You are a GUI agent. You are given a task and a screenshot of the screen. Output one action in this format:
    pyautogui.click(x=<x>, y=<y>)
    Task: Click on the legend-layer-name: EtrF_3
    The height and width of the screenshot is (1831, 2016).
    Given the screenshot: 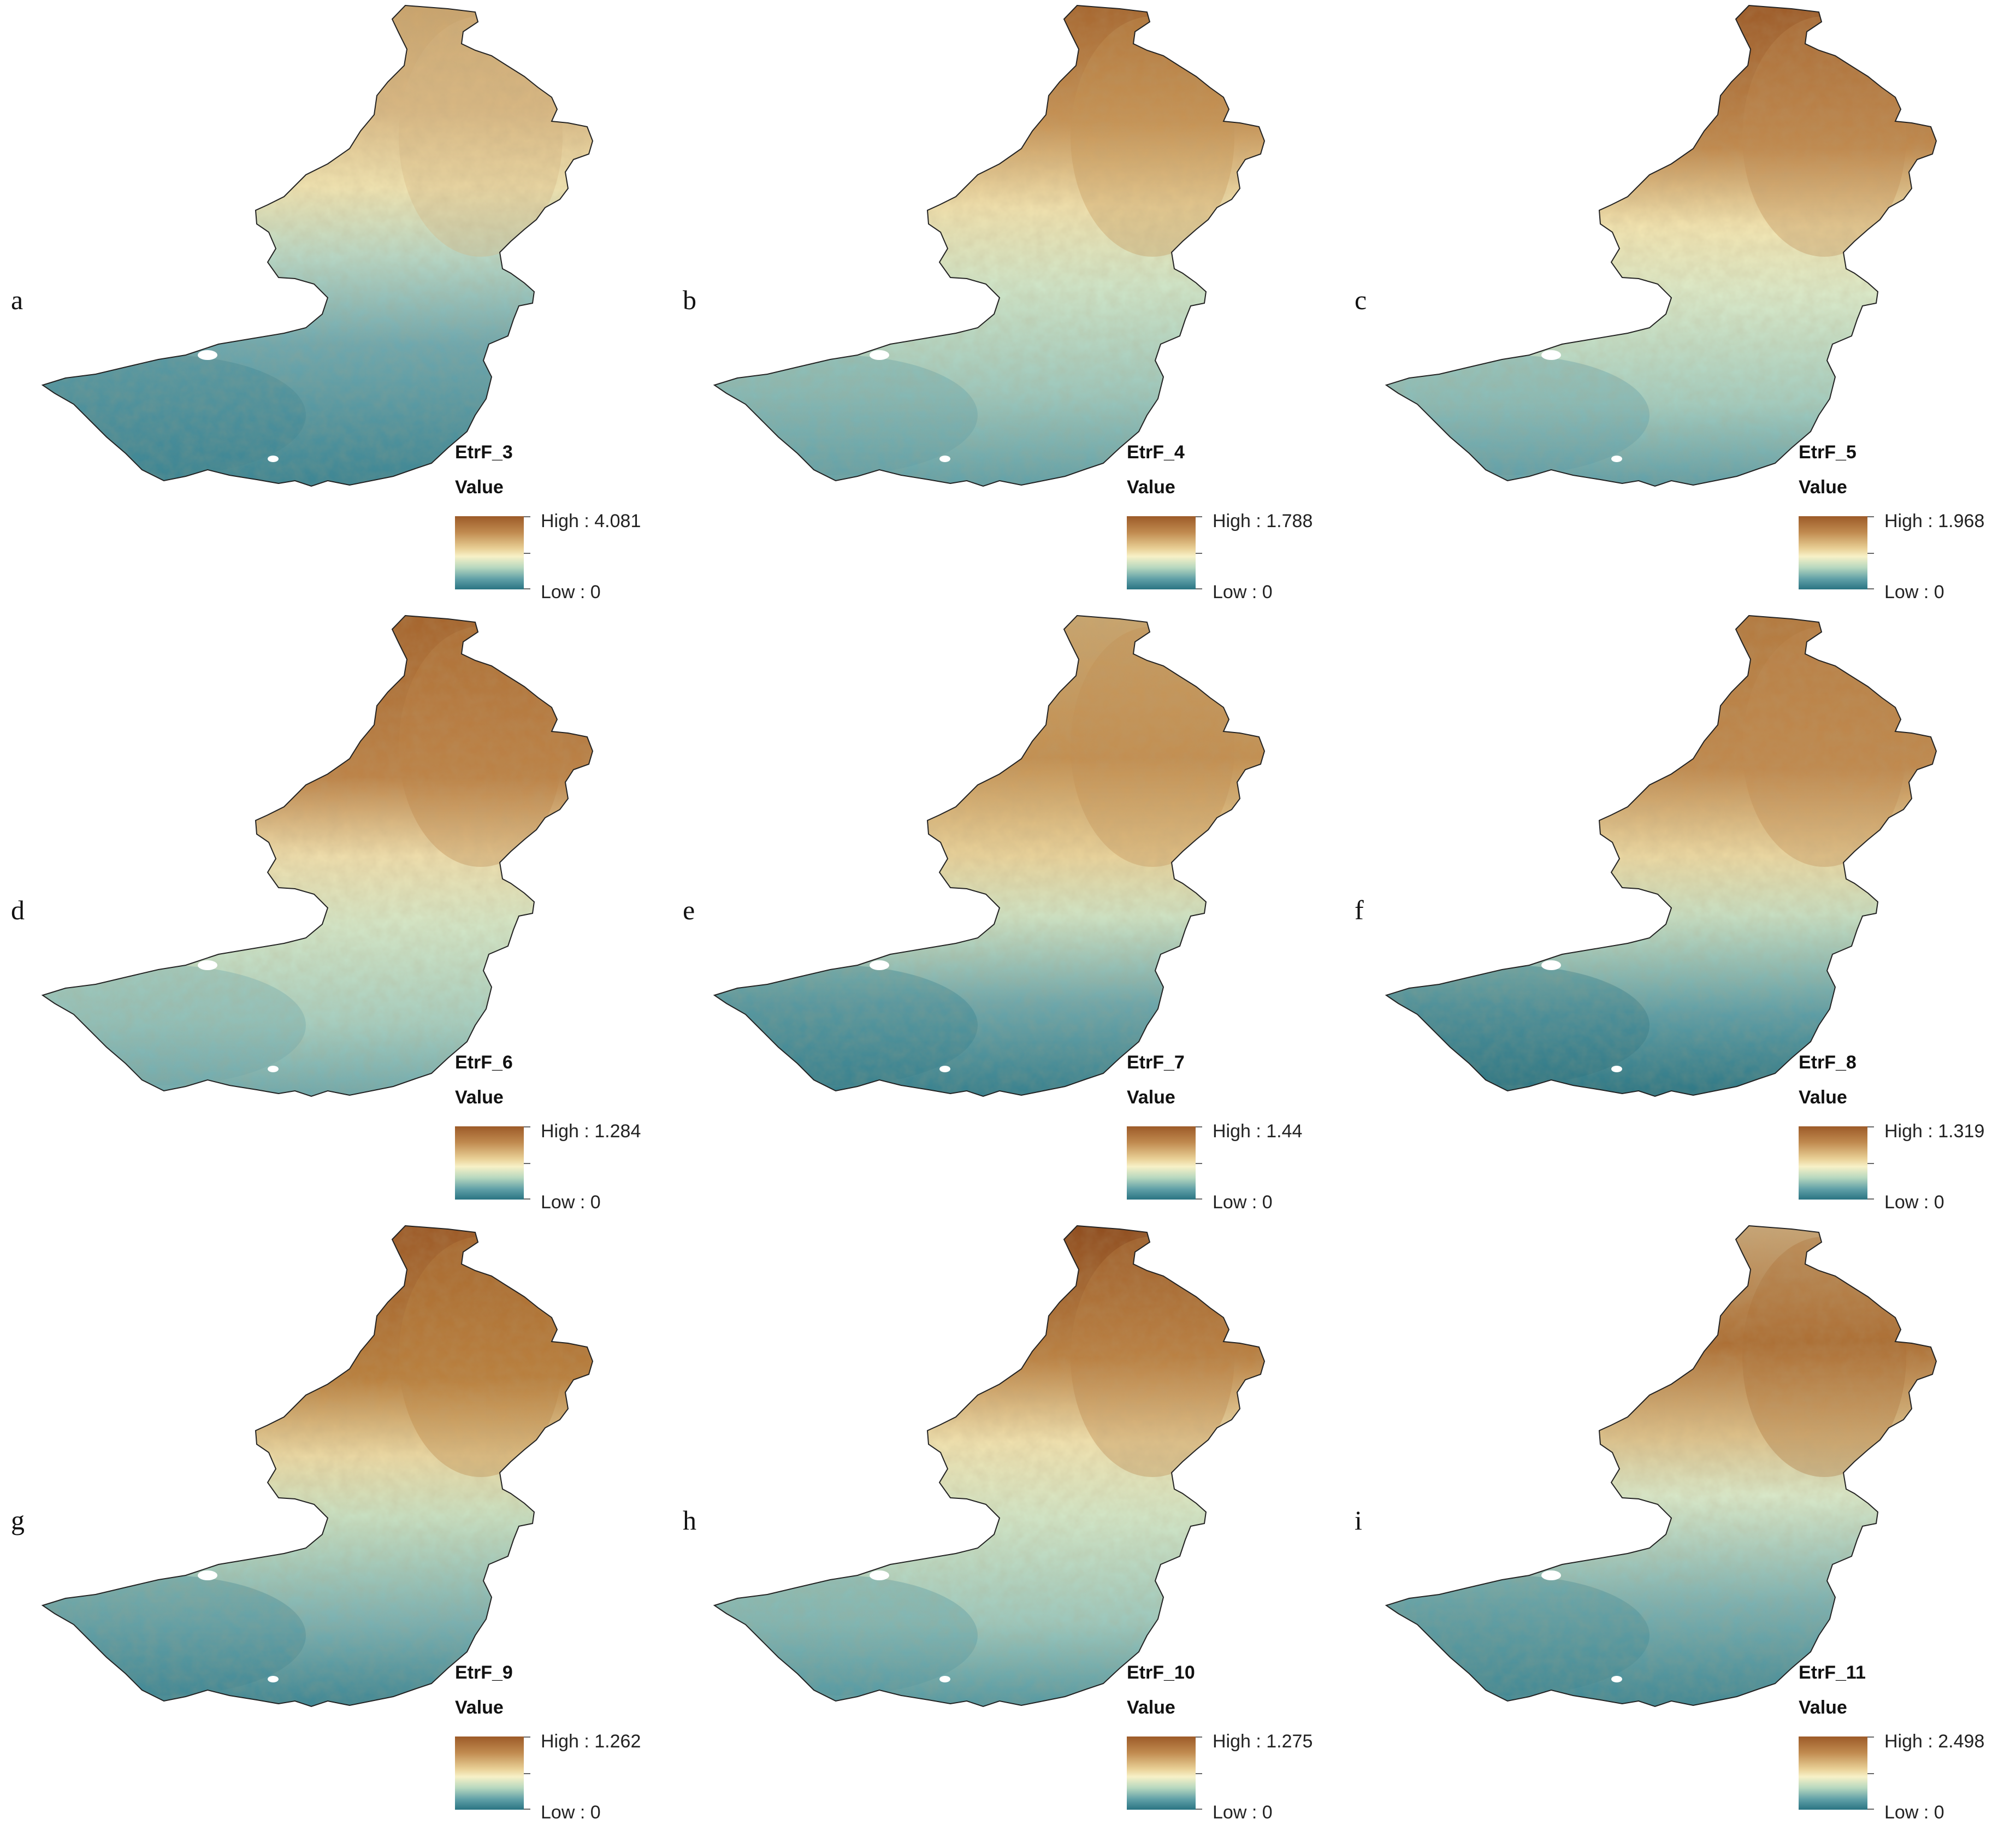 What is the action you would take?
    pyautogui.click(x=484, y=453)
    